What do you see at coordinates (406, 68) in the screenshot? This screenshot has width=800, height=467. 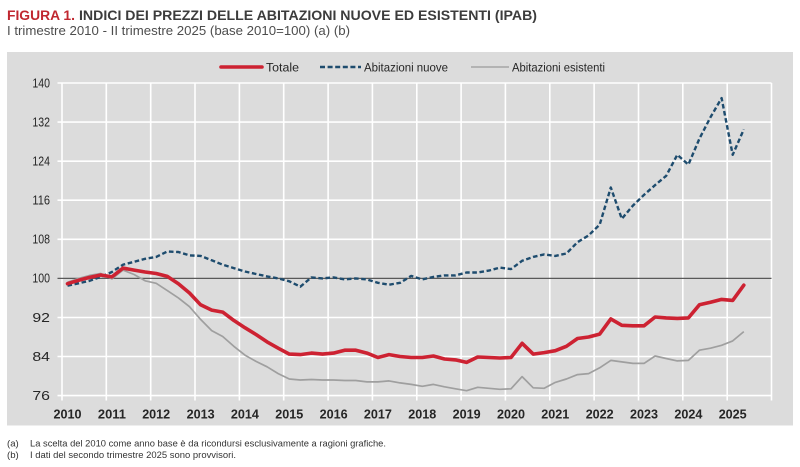 I see `svg-text: Abitazioni nuove` at bounding box center [406, 68].